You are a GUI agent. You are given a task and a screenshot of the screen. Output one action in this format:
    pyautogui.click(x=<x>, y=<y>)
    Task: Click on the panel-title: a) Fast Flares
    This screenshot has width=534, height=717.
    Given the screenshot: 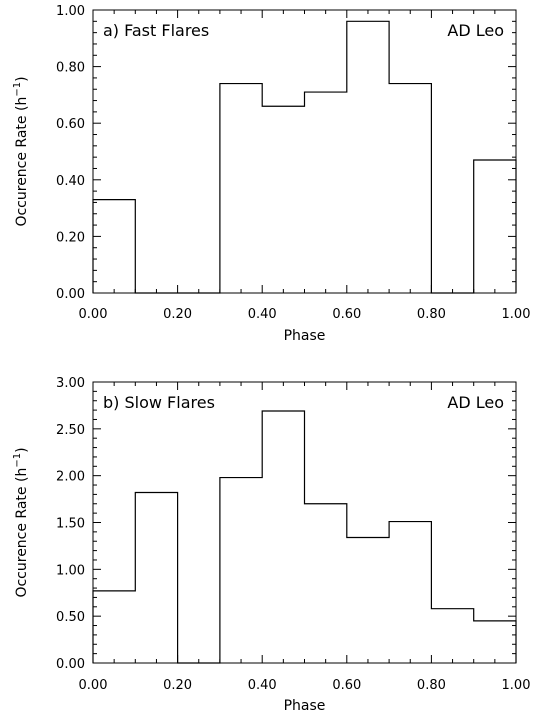 What is the action you would take?
    pyautogui.click(x=156, y=30)
    